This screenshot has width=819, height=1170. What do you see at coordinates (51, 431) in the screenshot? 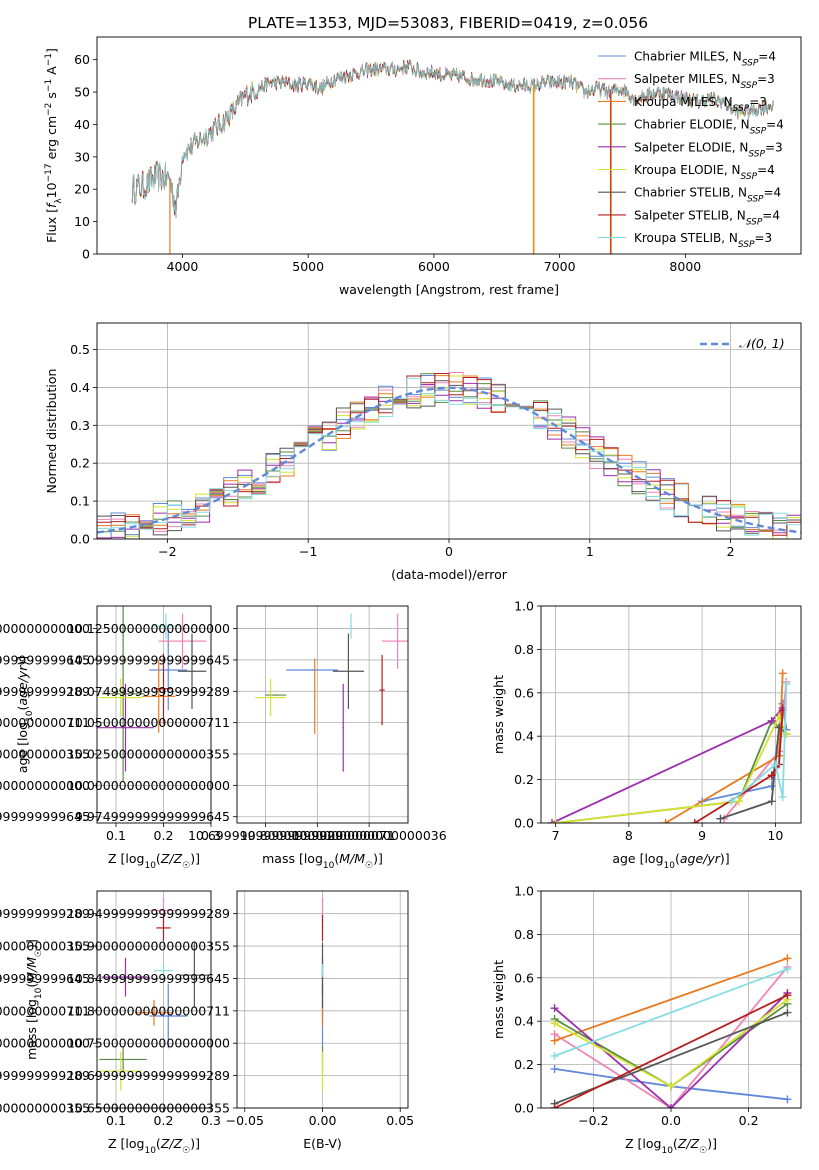
I see `residuals-ylabel: Normed distribution` at bounding box center [51, 431].